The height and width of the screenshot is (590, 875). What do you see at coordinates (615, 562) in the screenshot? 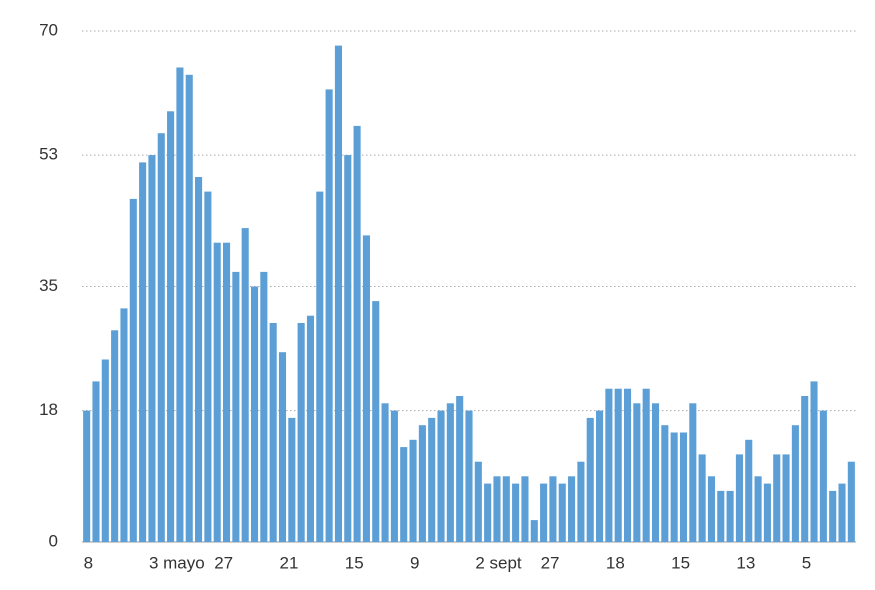
I see `x-tick-label: 18` at bounding box center [615, 562].